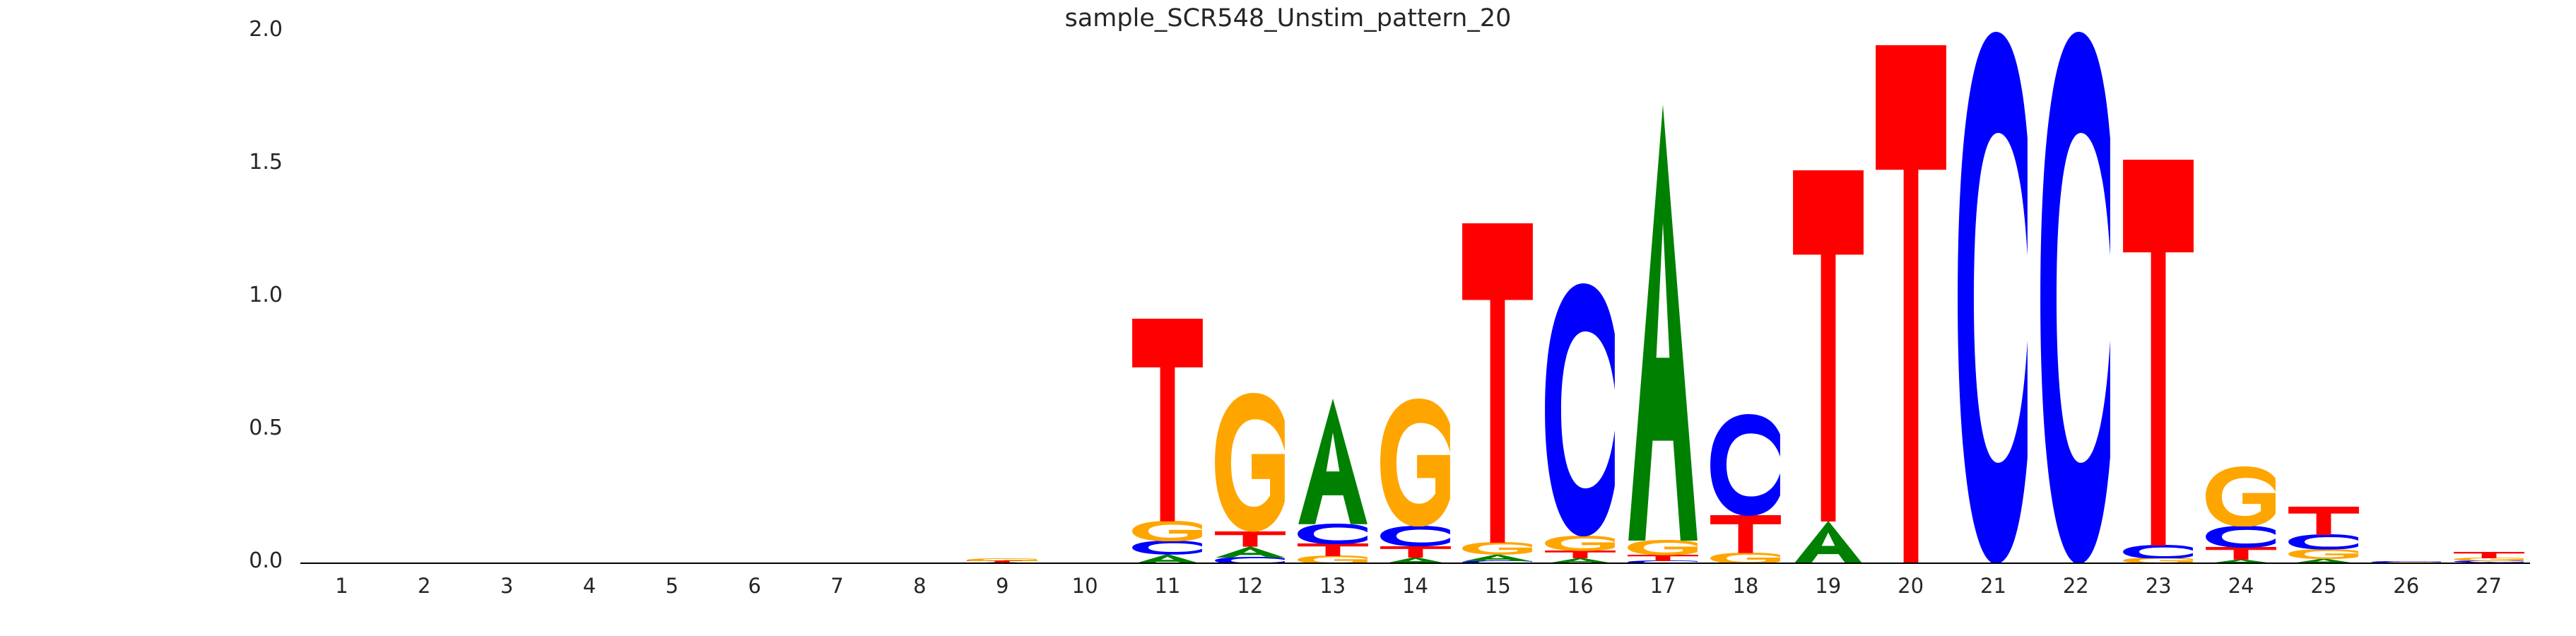 Image resolution: width=2576 pixels, height=636 pixels. Describe the element at coordinates (424, 586) in the screenshot. I see `x-tick-label: 2` at that location.